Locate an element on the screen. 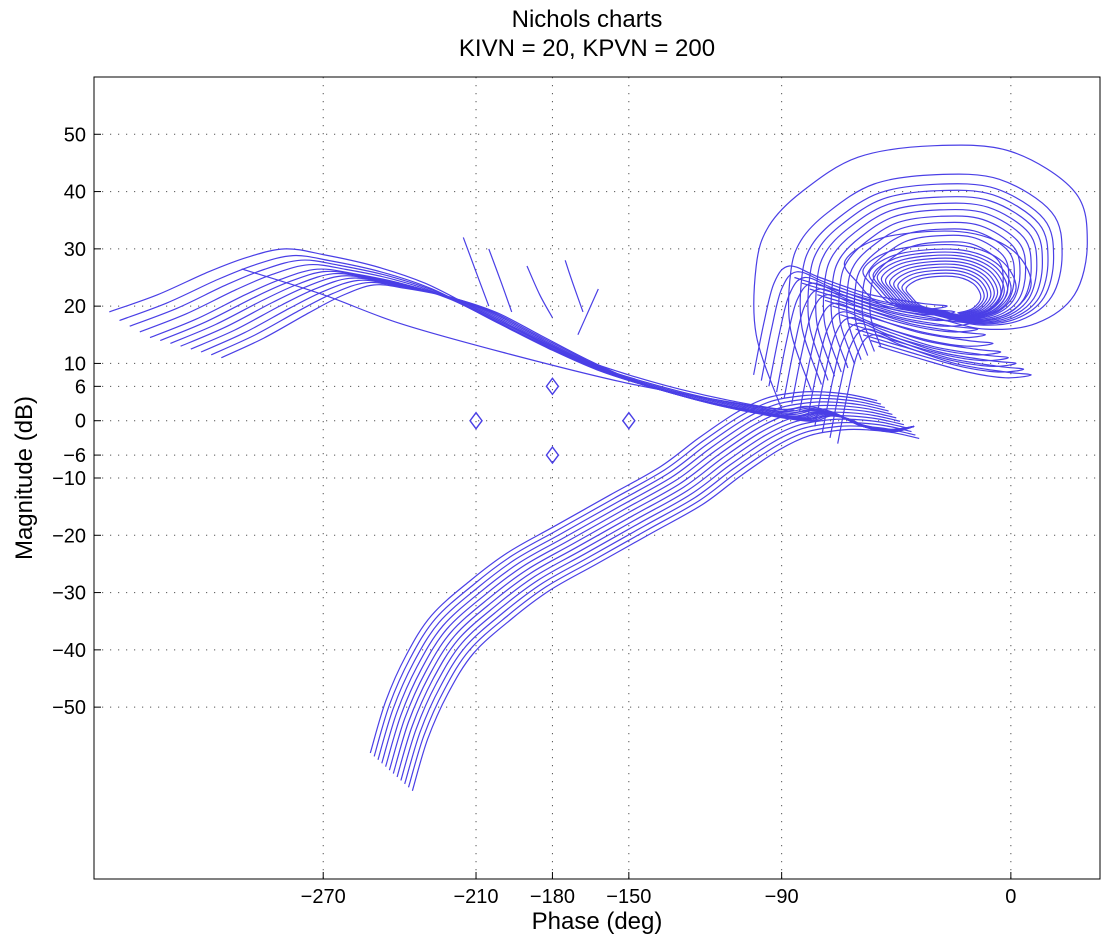  y-tick-label: −50 is located at coordinates (69, 708).